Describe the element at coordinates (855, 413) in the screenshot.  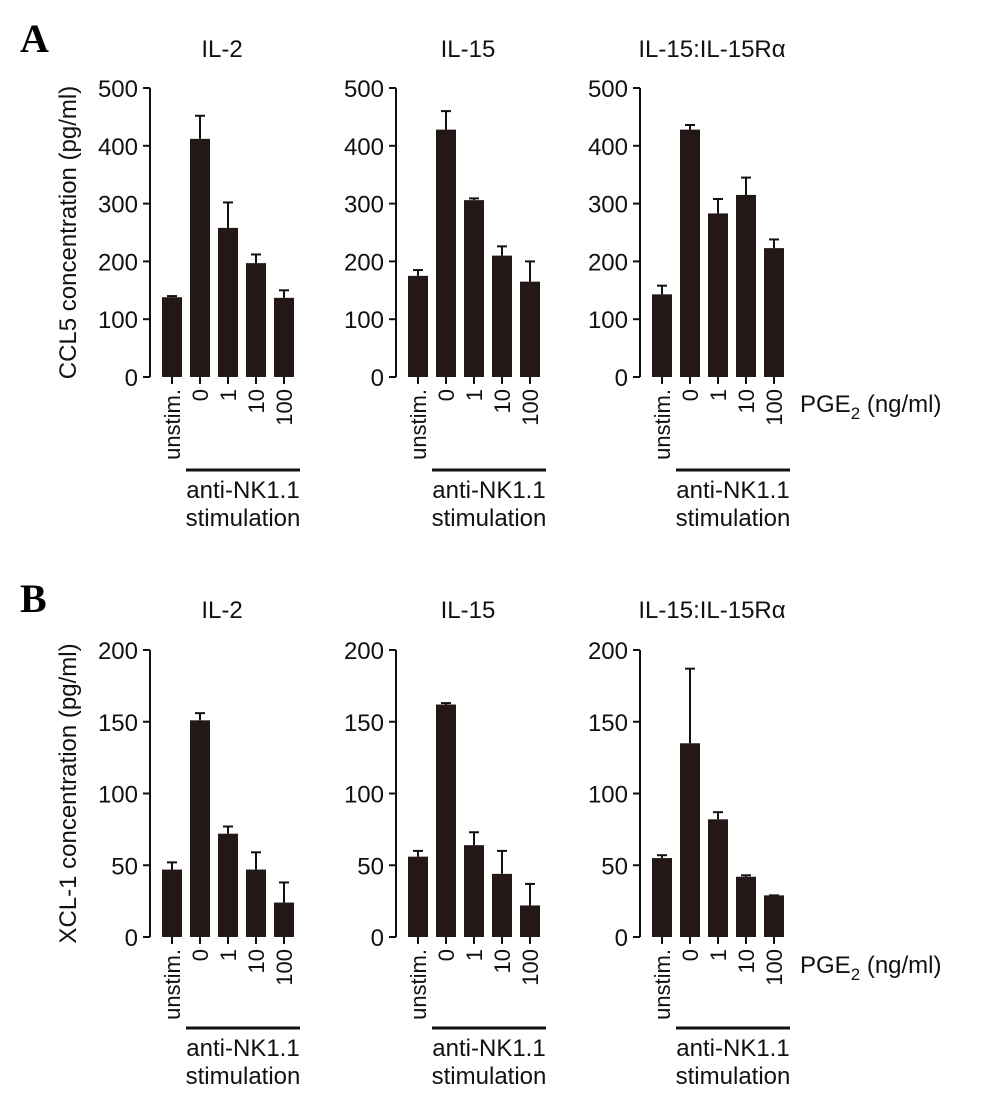
I see `pge-subscript: 2` at that location.